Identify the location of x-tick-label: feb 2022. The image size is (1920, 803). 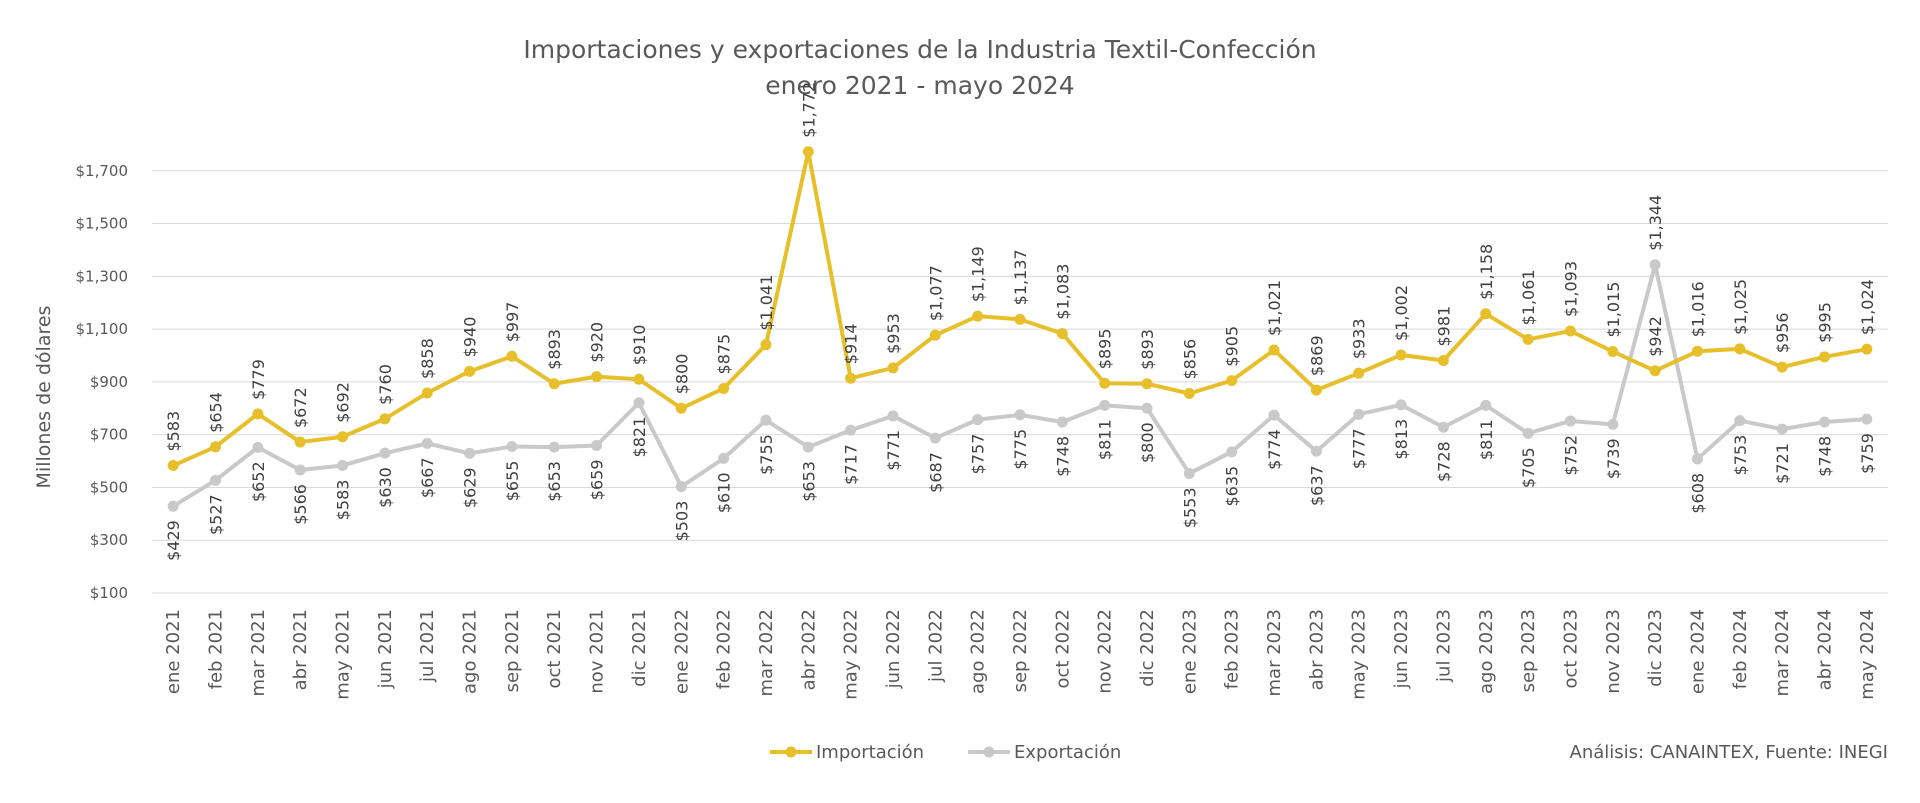
(724, 649).